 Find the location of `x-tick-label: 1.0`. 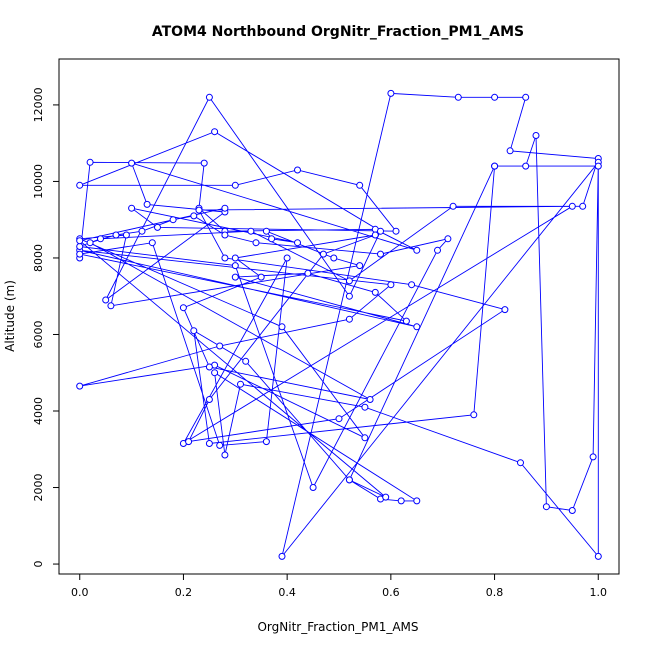

x-tick-label: 1.0 is located at coordinates (599, 592).